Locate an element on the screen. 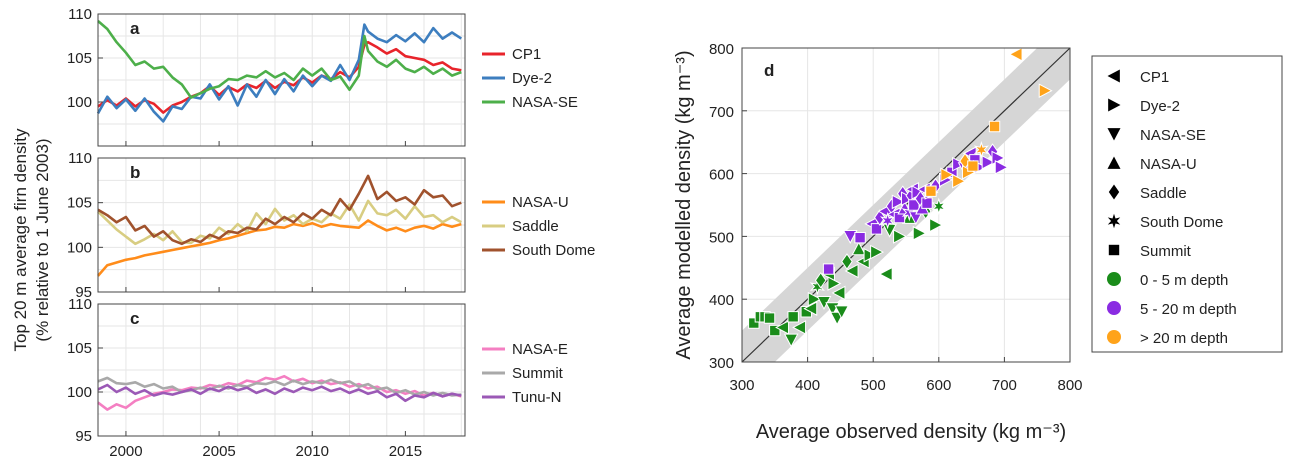  legend-marker-triangle-left is located at coordinates (1113, 76).